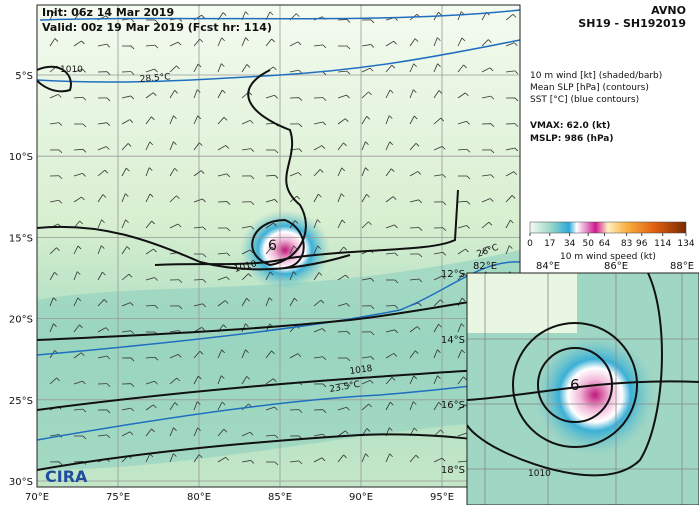  What do you see at coordinates (453, 274) in the screenshot?
I see `inset-lat-label: 12°S` at bounding box center [453, 274].